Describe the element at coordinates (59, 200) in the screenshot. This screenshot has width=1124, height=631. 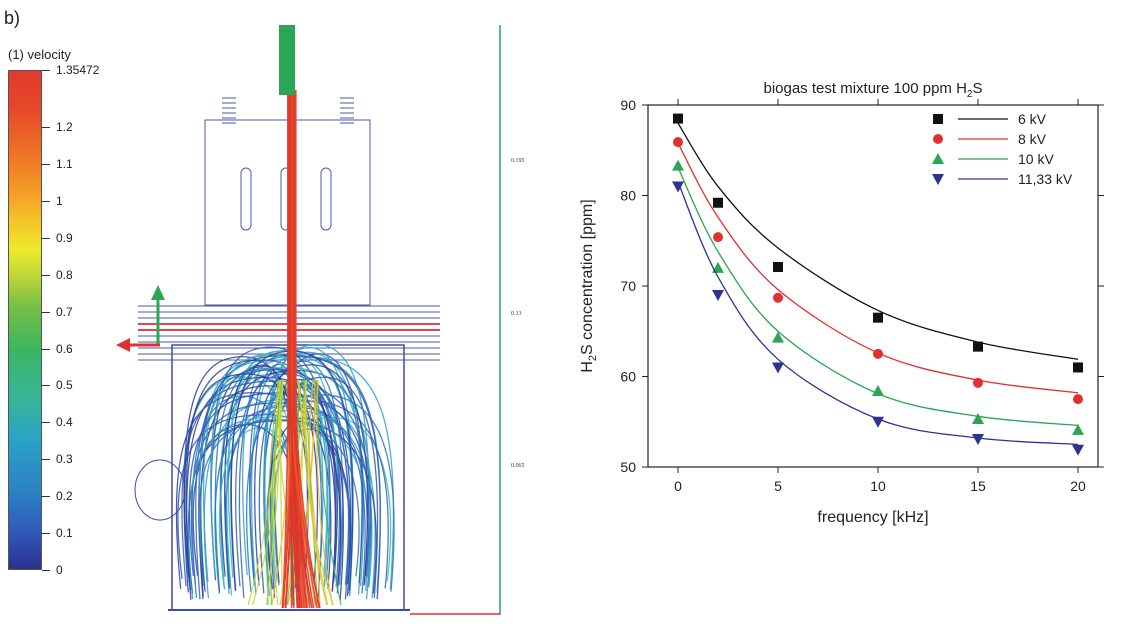
I see `colorbar-tick-label: 1` at that location.